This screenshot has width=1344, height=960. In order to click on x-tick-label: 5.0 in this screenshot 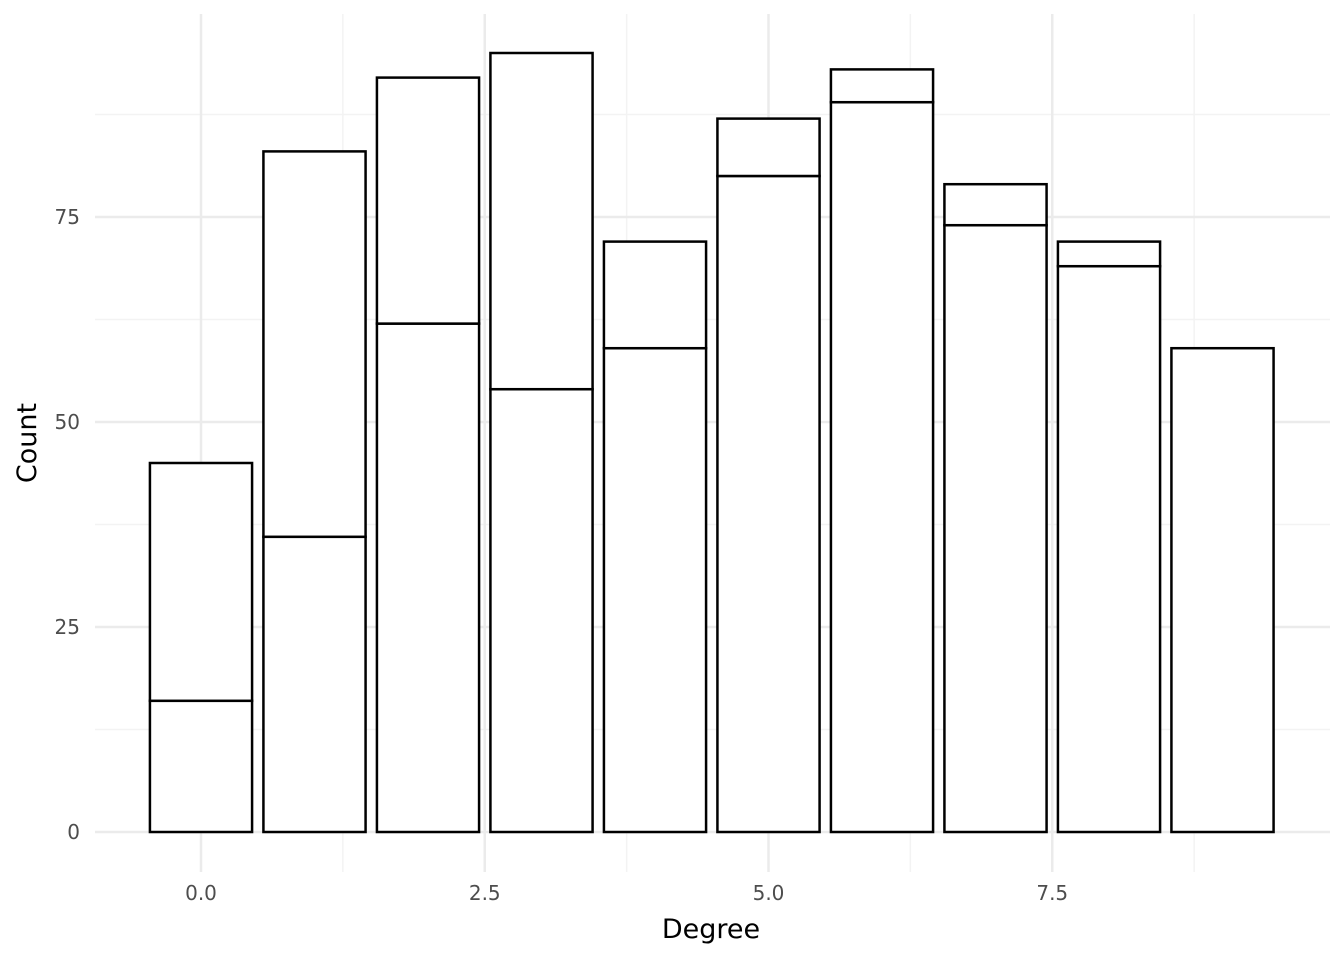, I will do `click(769, 893)`.